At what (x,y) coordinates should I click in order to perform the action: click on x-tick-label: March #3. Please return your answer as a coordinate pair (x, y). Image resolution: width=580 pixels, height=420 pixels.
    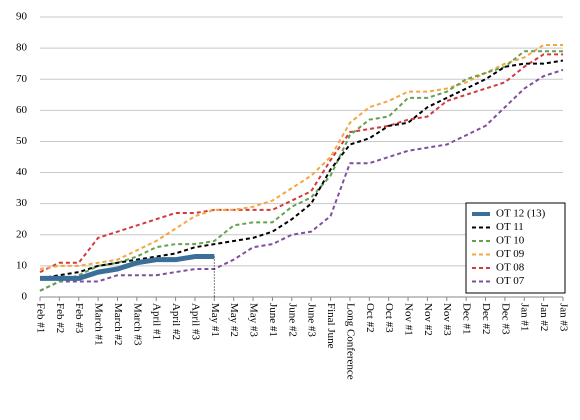
    Looking at the image, I should click on (137, 324).